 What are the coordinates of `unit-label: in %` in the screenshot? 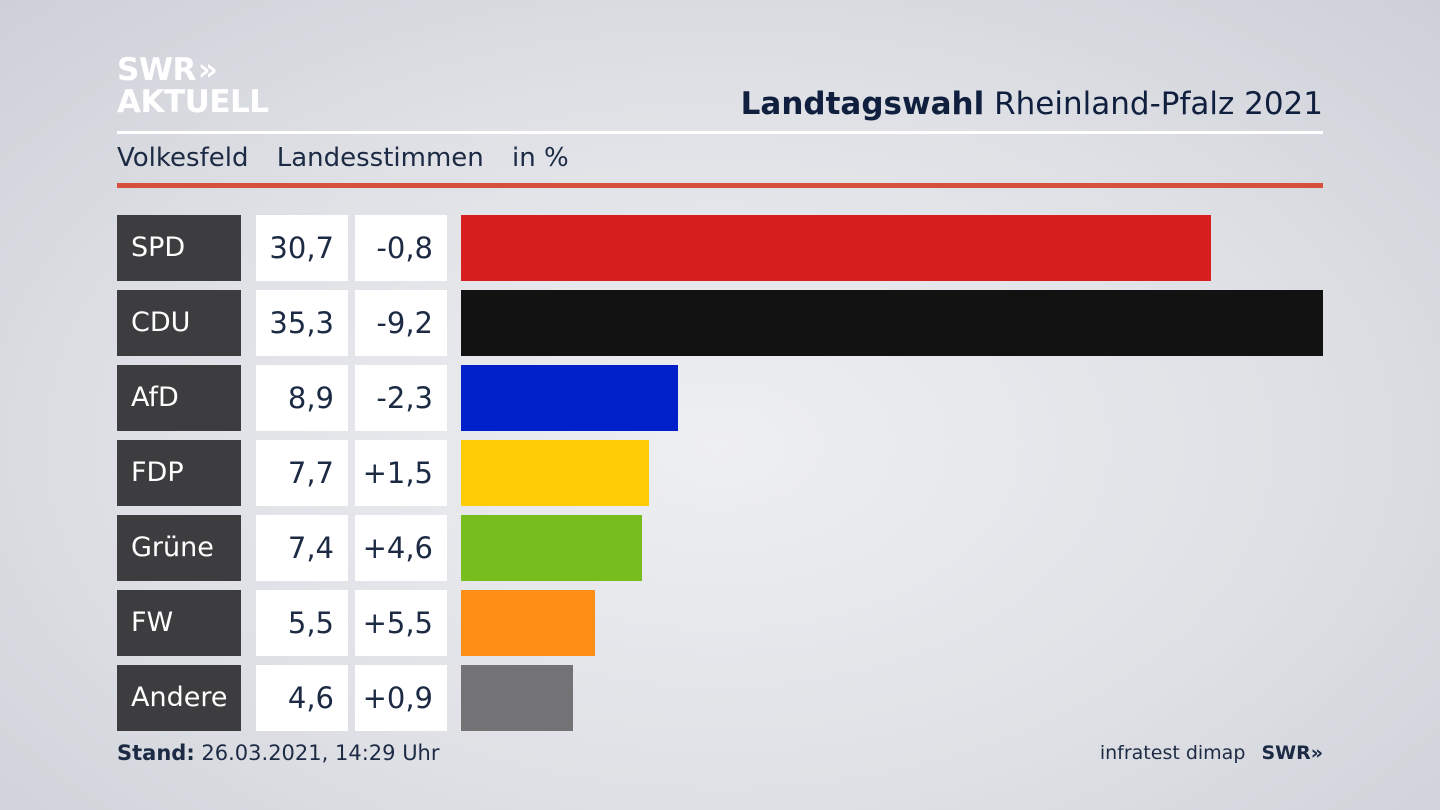 It's located at (540, 158).